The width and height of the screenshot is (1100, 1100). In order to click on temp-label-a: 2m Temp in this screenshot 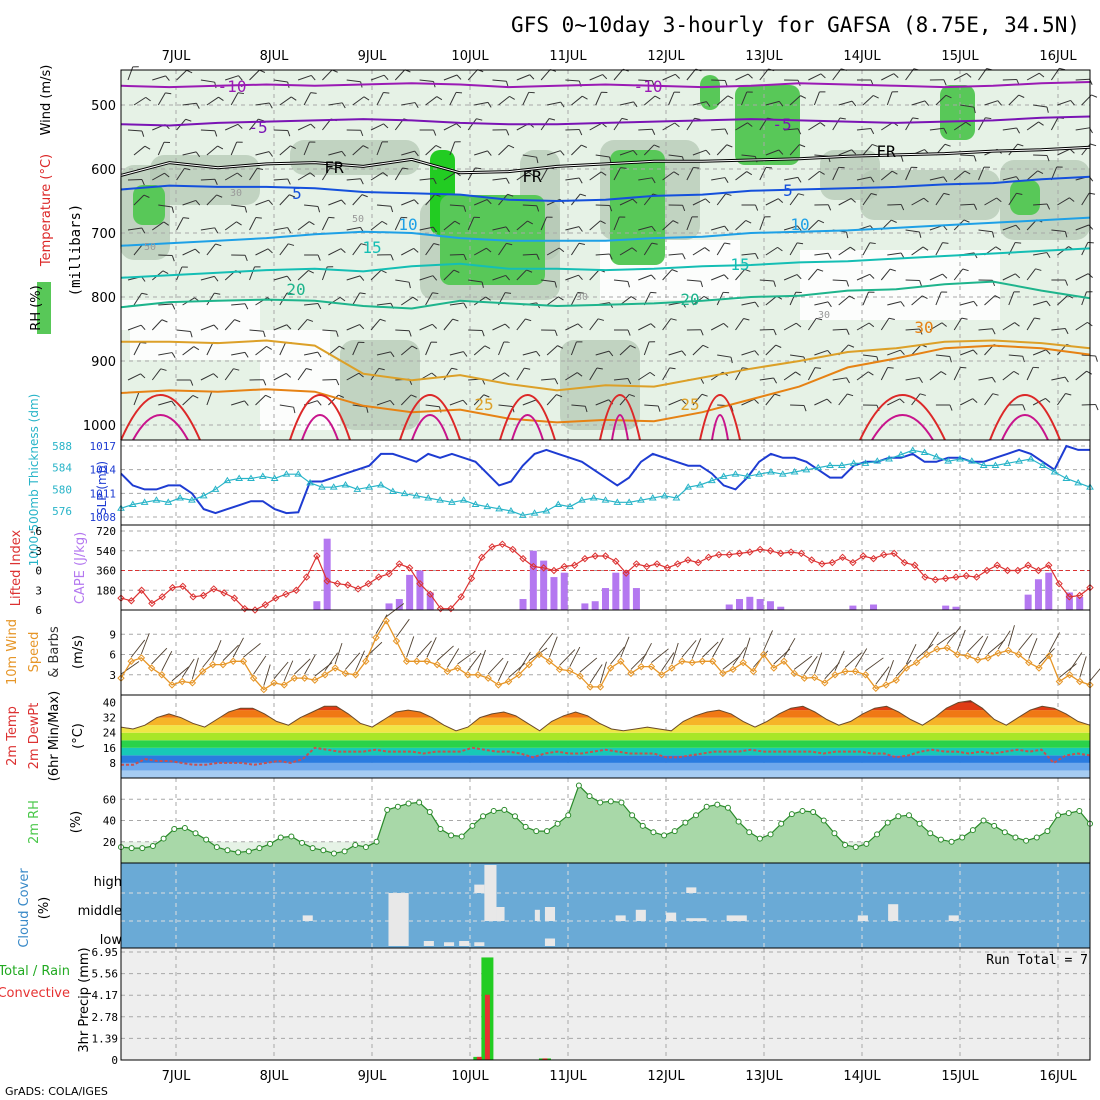, I will do `click(12, 736)`.